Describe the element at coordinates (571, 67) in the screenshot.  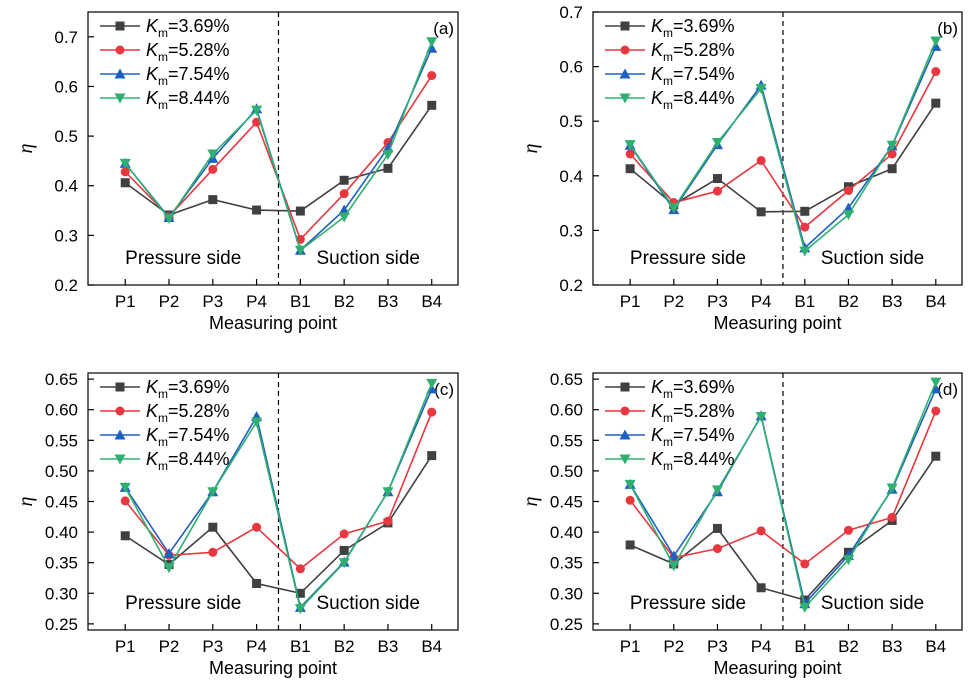
I see `y-tick-label: 0.6` at that location.